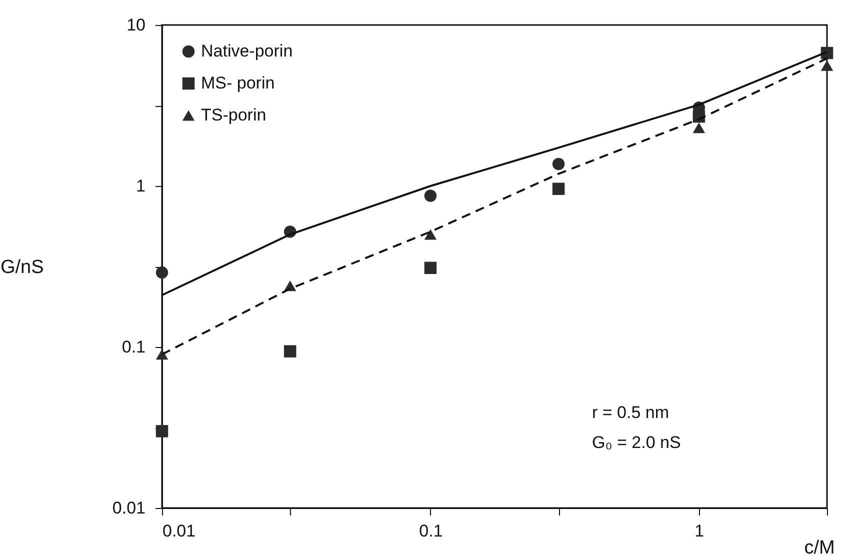 This screenshot has height=556, width=842. What do you see at coordinates (136, 25) in the screenshot?
I see `y-tick-label: 10` at bounding box center [136, 25].